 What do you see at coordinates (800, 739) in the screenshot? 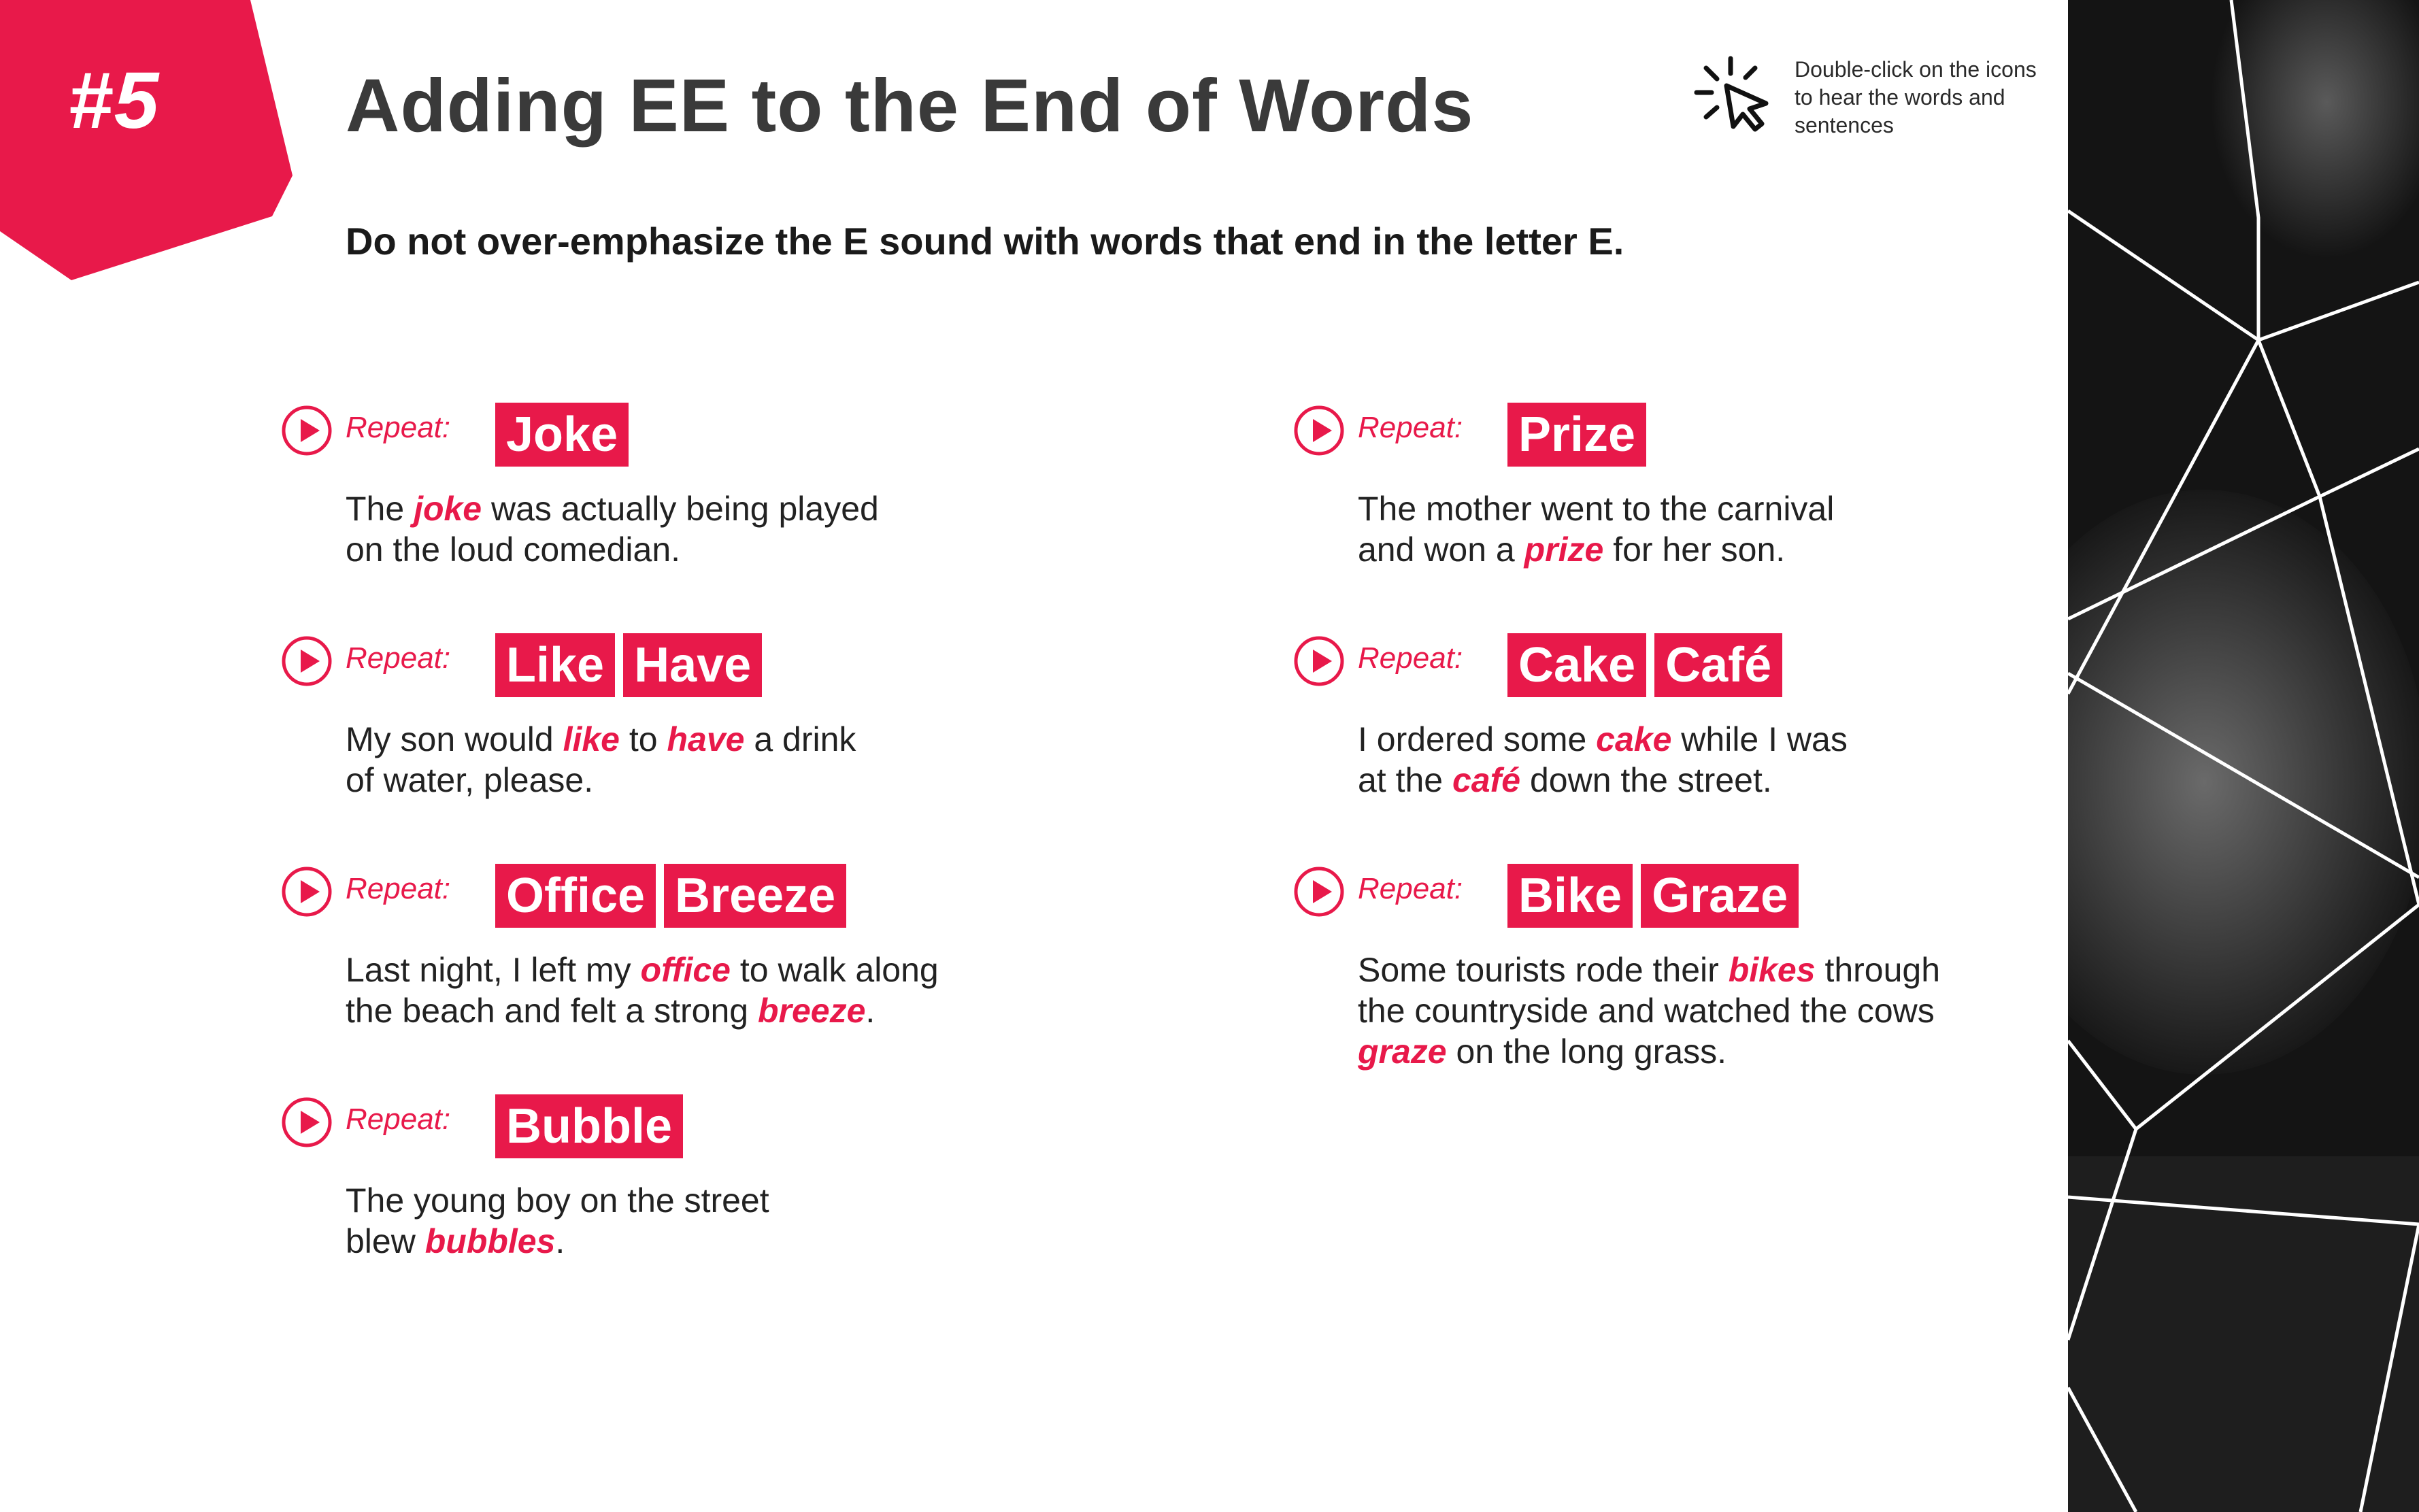
I see `sentence-text: a drink` at bounding box center [800, 739].